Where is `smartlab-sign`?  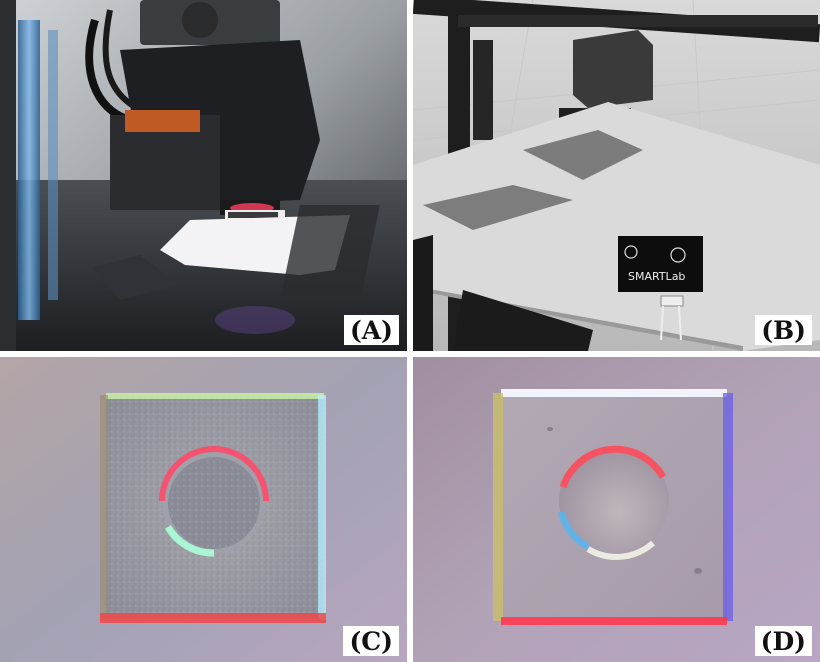 smartlab-sign is located at coordinates (660, 264).